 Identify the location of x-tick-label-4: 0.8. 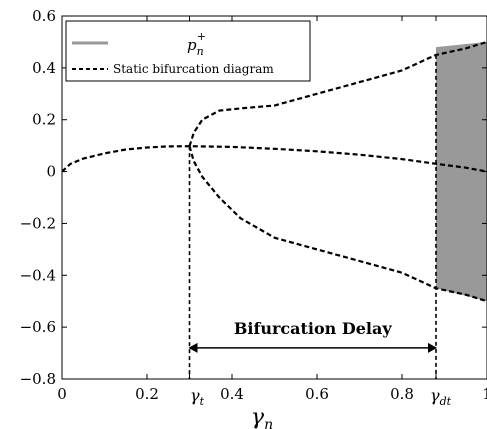
(402, 394).